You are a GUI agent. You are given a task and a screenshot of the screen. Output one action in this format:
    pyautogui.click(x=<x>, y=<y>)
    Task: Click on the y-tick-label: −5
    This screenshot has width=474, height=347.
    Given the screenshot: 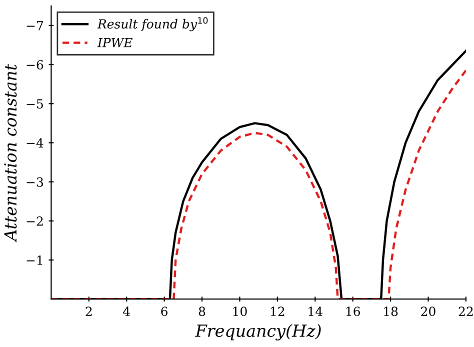 What is the action you would take?
    pyautogui.click(x=34, y=104)
    